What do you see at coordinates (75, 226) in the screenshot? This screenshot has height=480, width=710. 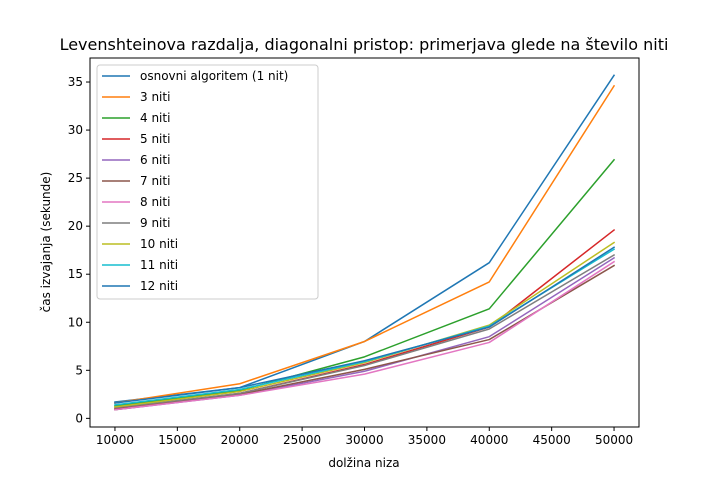 I see `y-tick-label: 20` at bounding box center [75, 226].